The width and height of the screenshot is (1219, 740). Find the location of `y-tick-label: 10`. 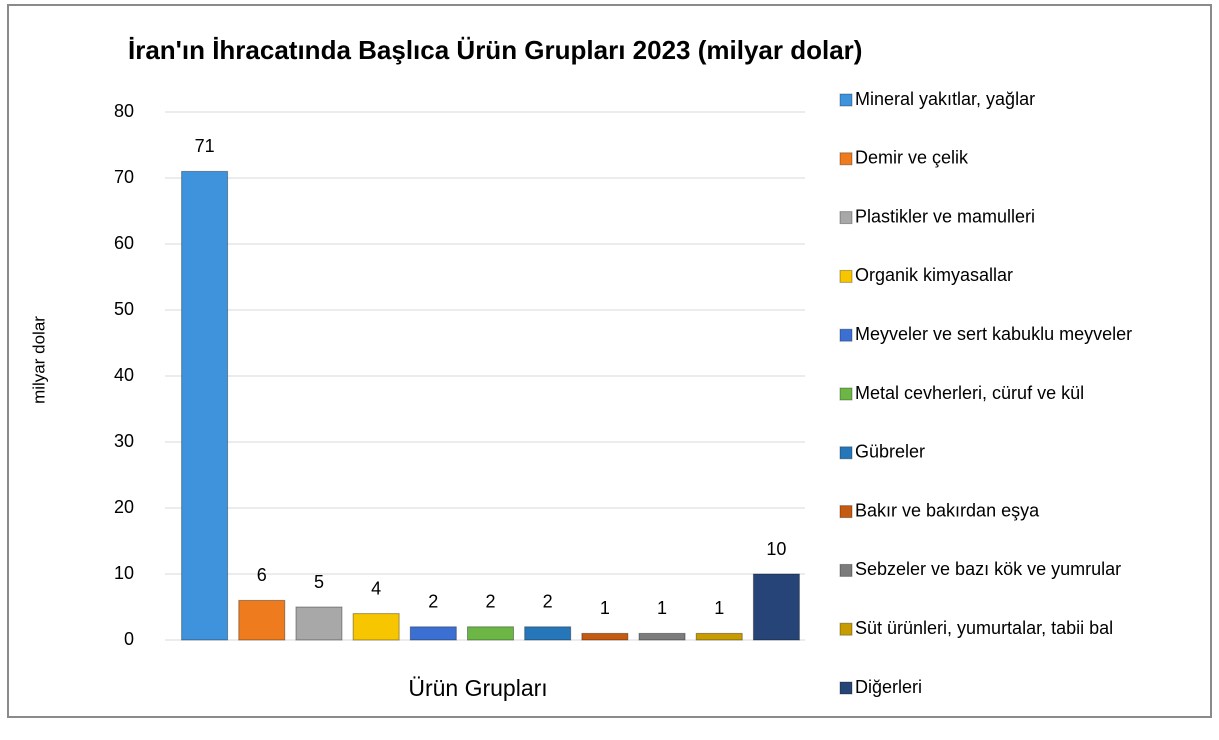

y-tick-label: 10 is located at coordinates (124, 573).